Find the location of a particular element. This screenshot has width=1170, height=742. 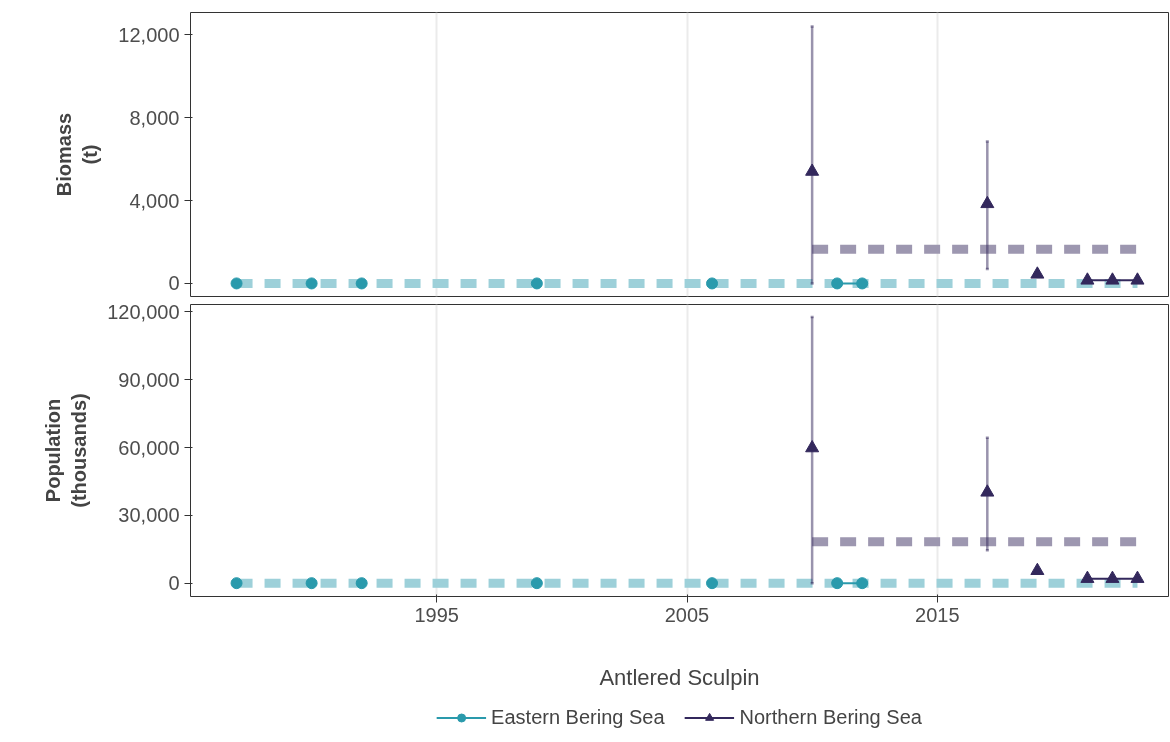

x-tick-label: 1995 is located at coordinates (437, 614).